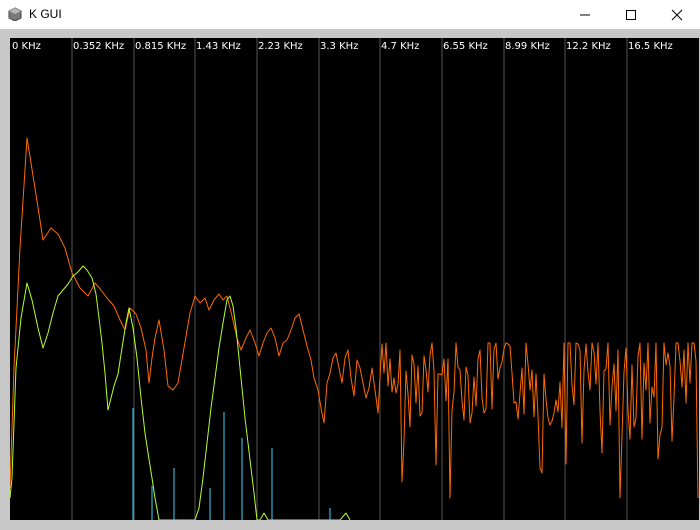 The image size is (700, 530). Describe the element at coordinates (280, 46) in the screenshot. I see `frequency-label: 2.23 KHz` at that location.